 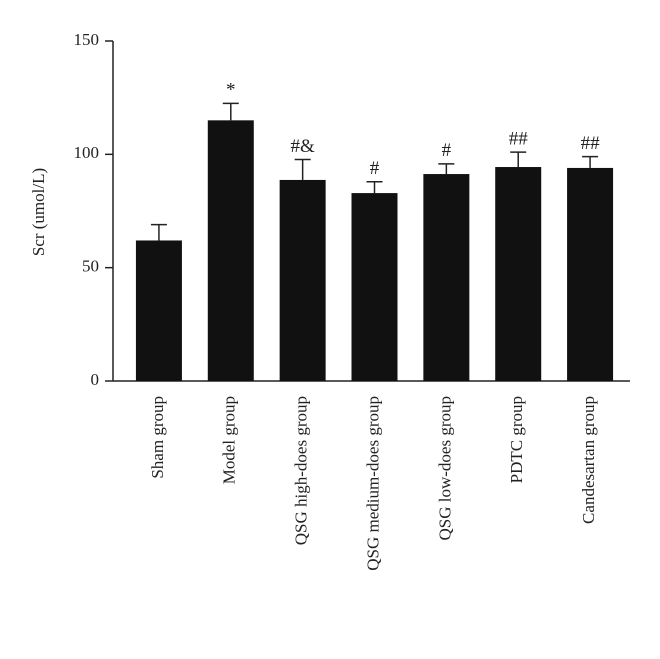 What do you see at coordinates (90, 266) in the screenshot?
I see `y-tick-label: 50` at bounding box center [90, 266].